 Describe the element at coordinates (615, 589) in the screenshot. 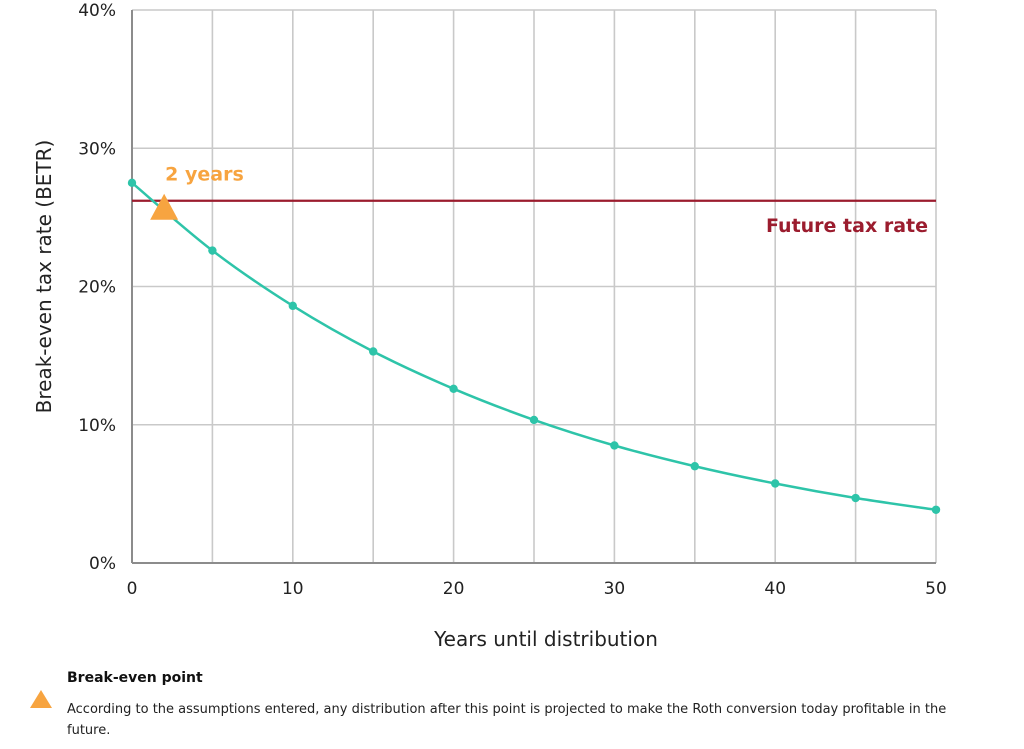

I see `x-tick-label: 30` at that location.